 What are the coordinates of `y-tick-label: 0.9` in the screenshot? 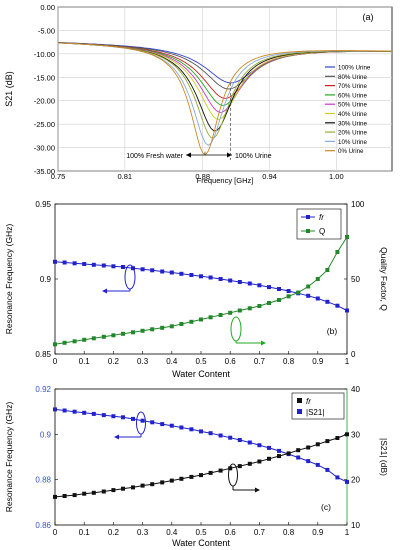 It's located at (46, 279).